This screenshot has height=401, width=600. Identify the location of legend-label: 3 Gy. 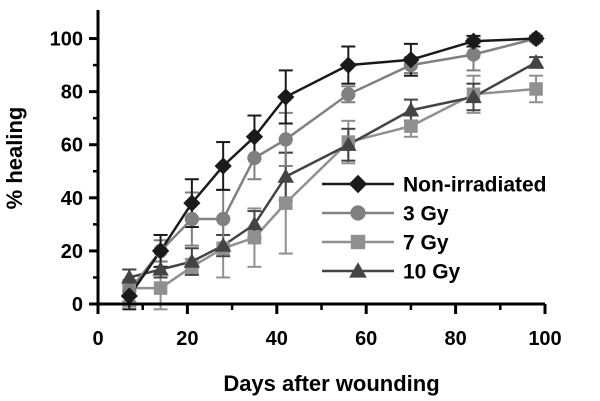
(426, 214).